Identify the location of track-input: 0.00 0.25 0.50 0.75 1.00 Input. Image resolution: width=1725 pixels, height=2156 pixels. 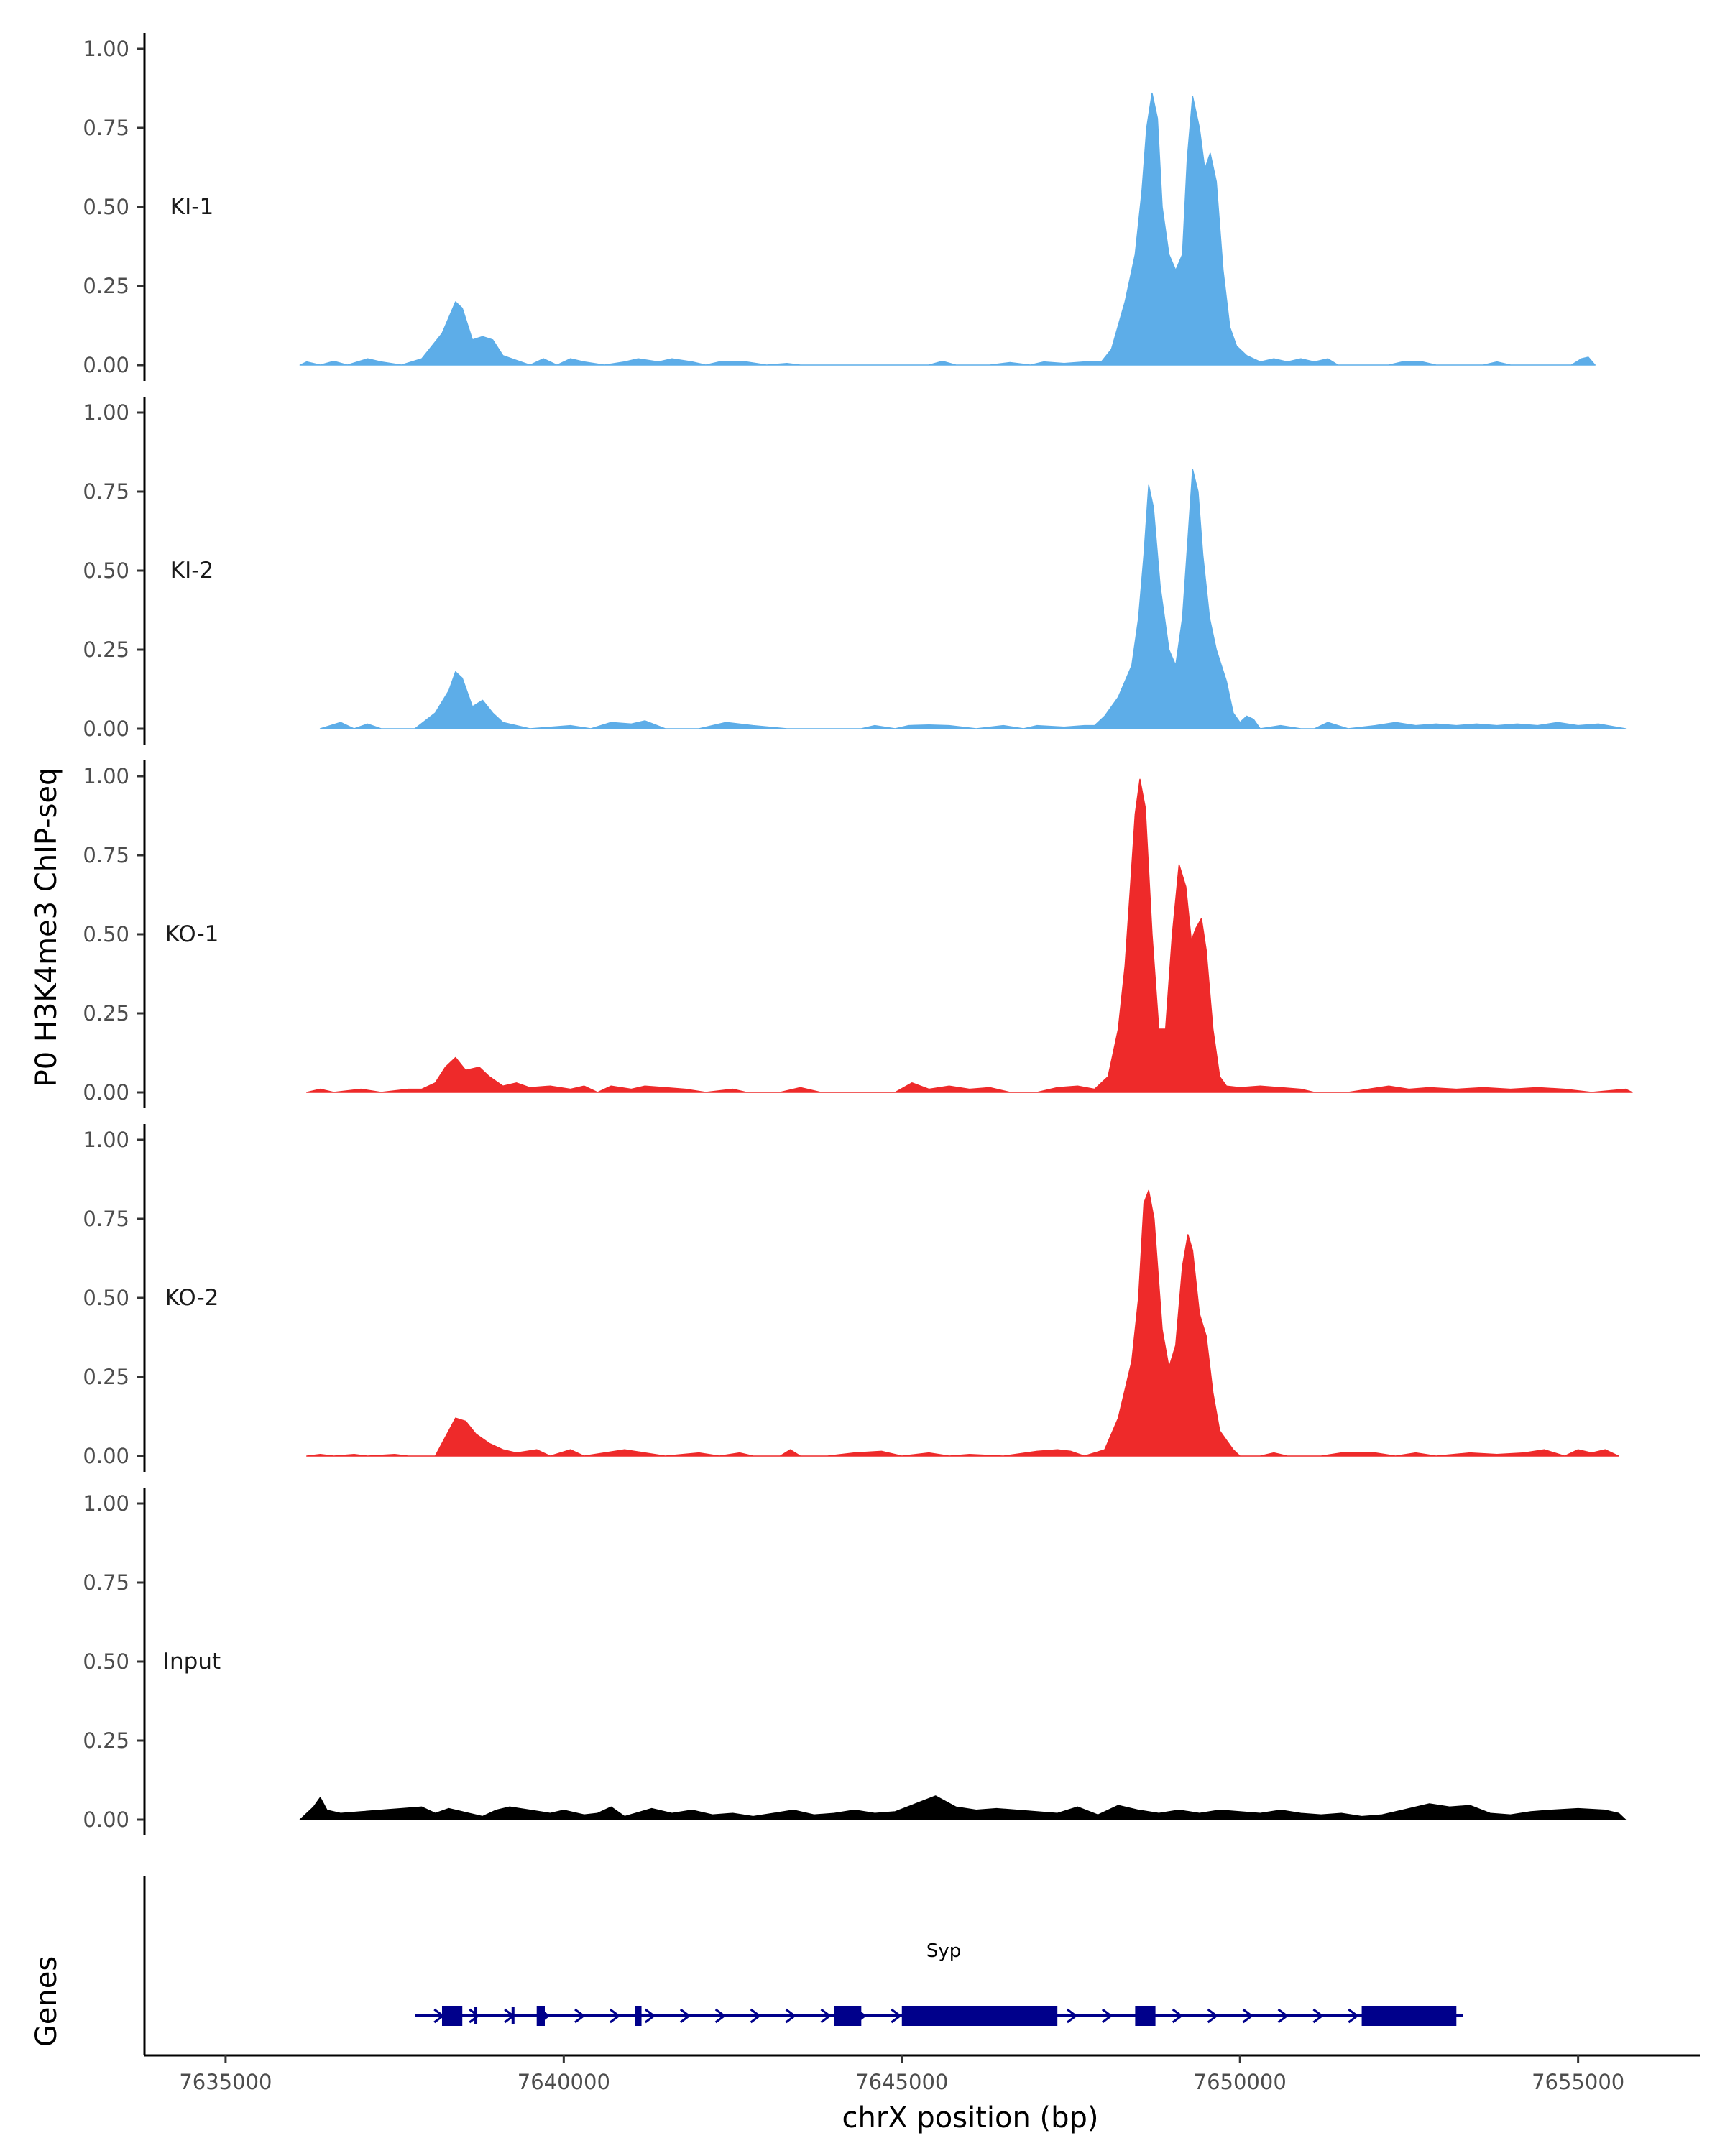
(855, 1661).